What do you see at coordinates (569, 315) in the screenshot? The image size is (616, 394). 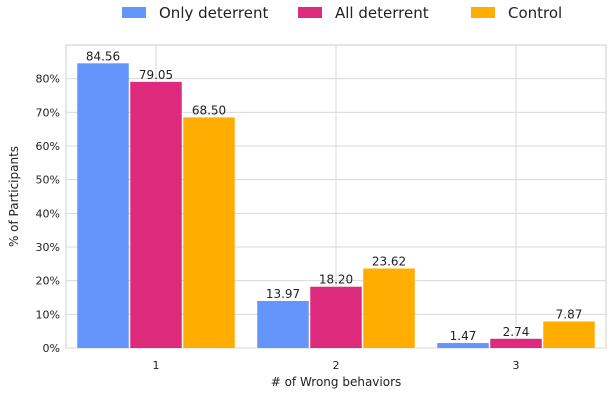 I see `data-label: 7.87` at bounding box center [569, 315].